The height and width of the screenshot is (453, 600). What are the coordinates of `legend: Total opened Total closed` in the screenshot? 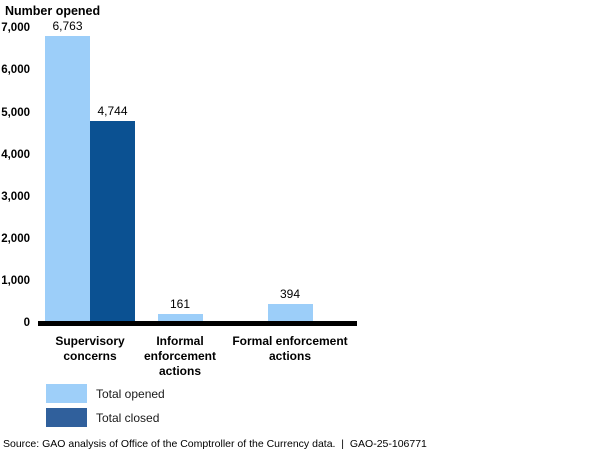 It's located at (105, 408).